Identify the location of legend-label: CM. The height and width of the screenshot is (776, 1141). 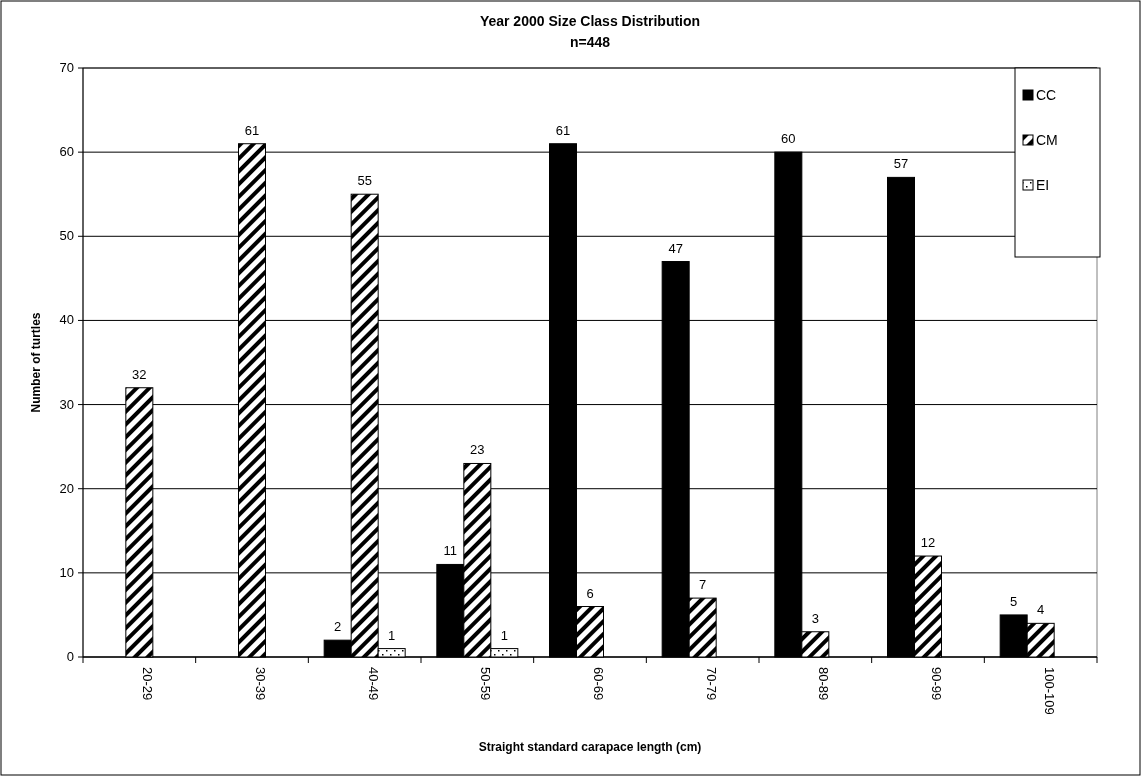
(1047, 140).